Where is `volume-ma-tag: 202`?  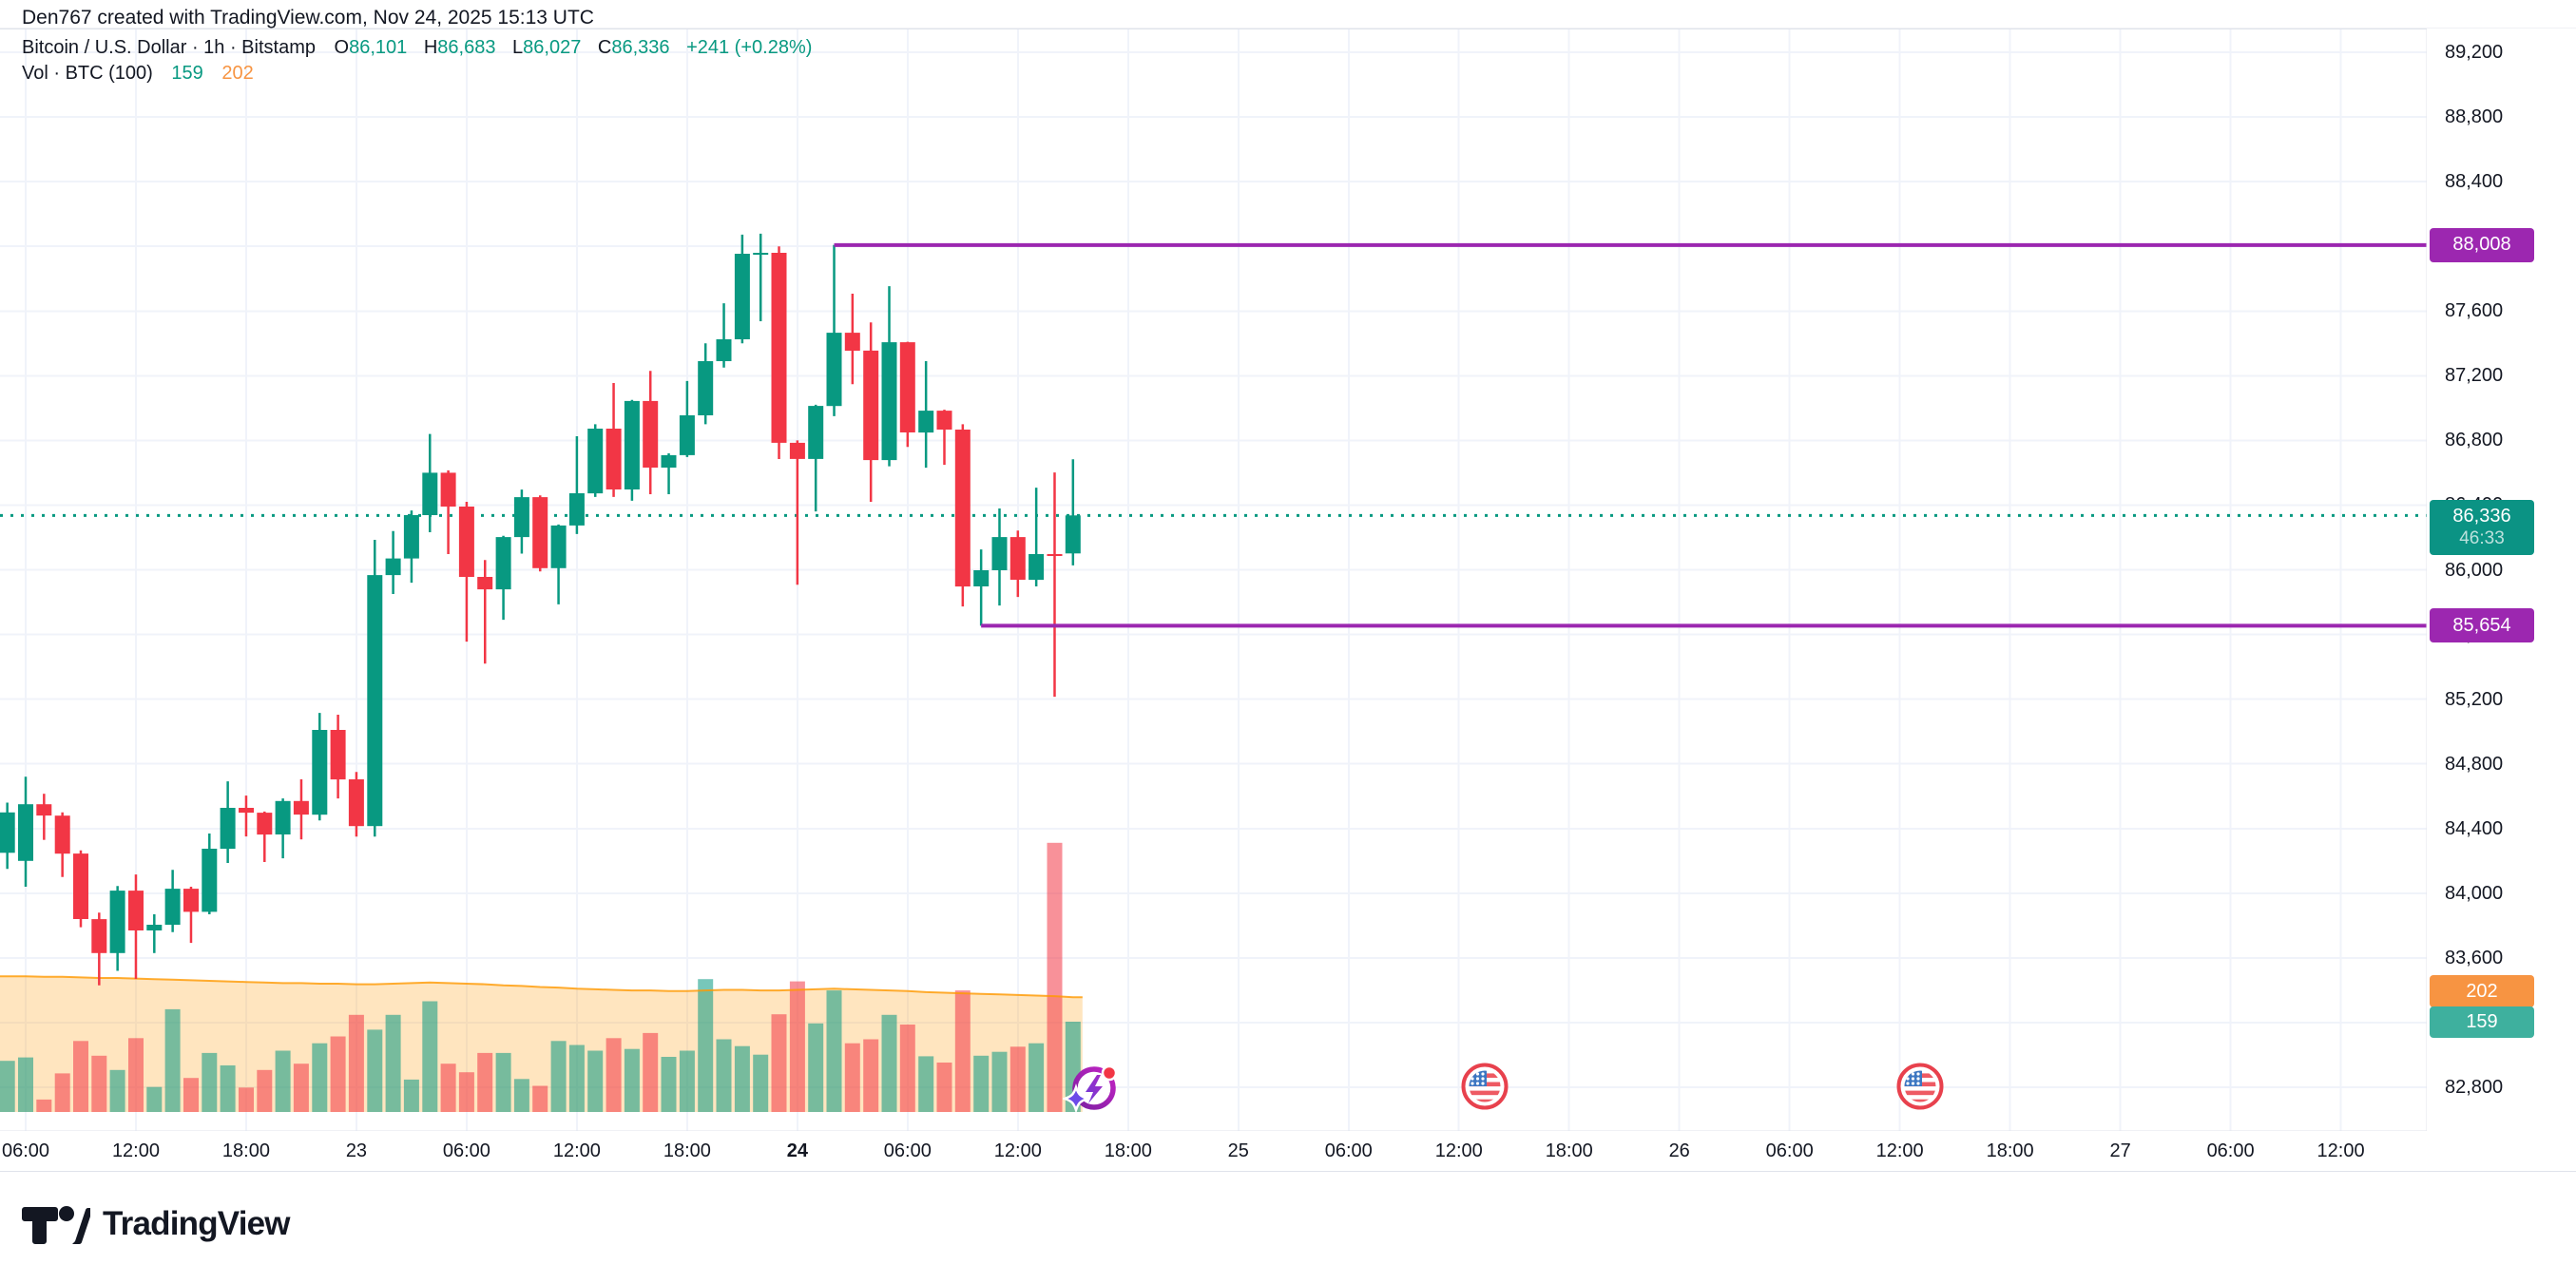
volume-ma-tag: 202 is located at coordinates (2482, 991).